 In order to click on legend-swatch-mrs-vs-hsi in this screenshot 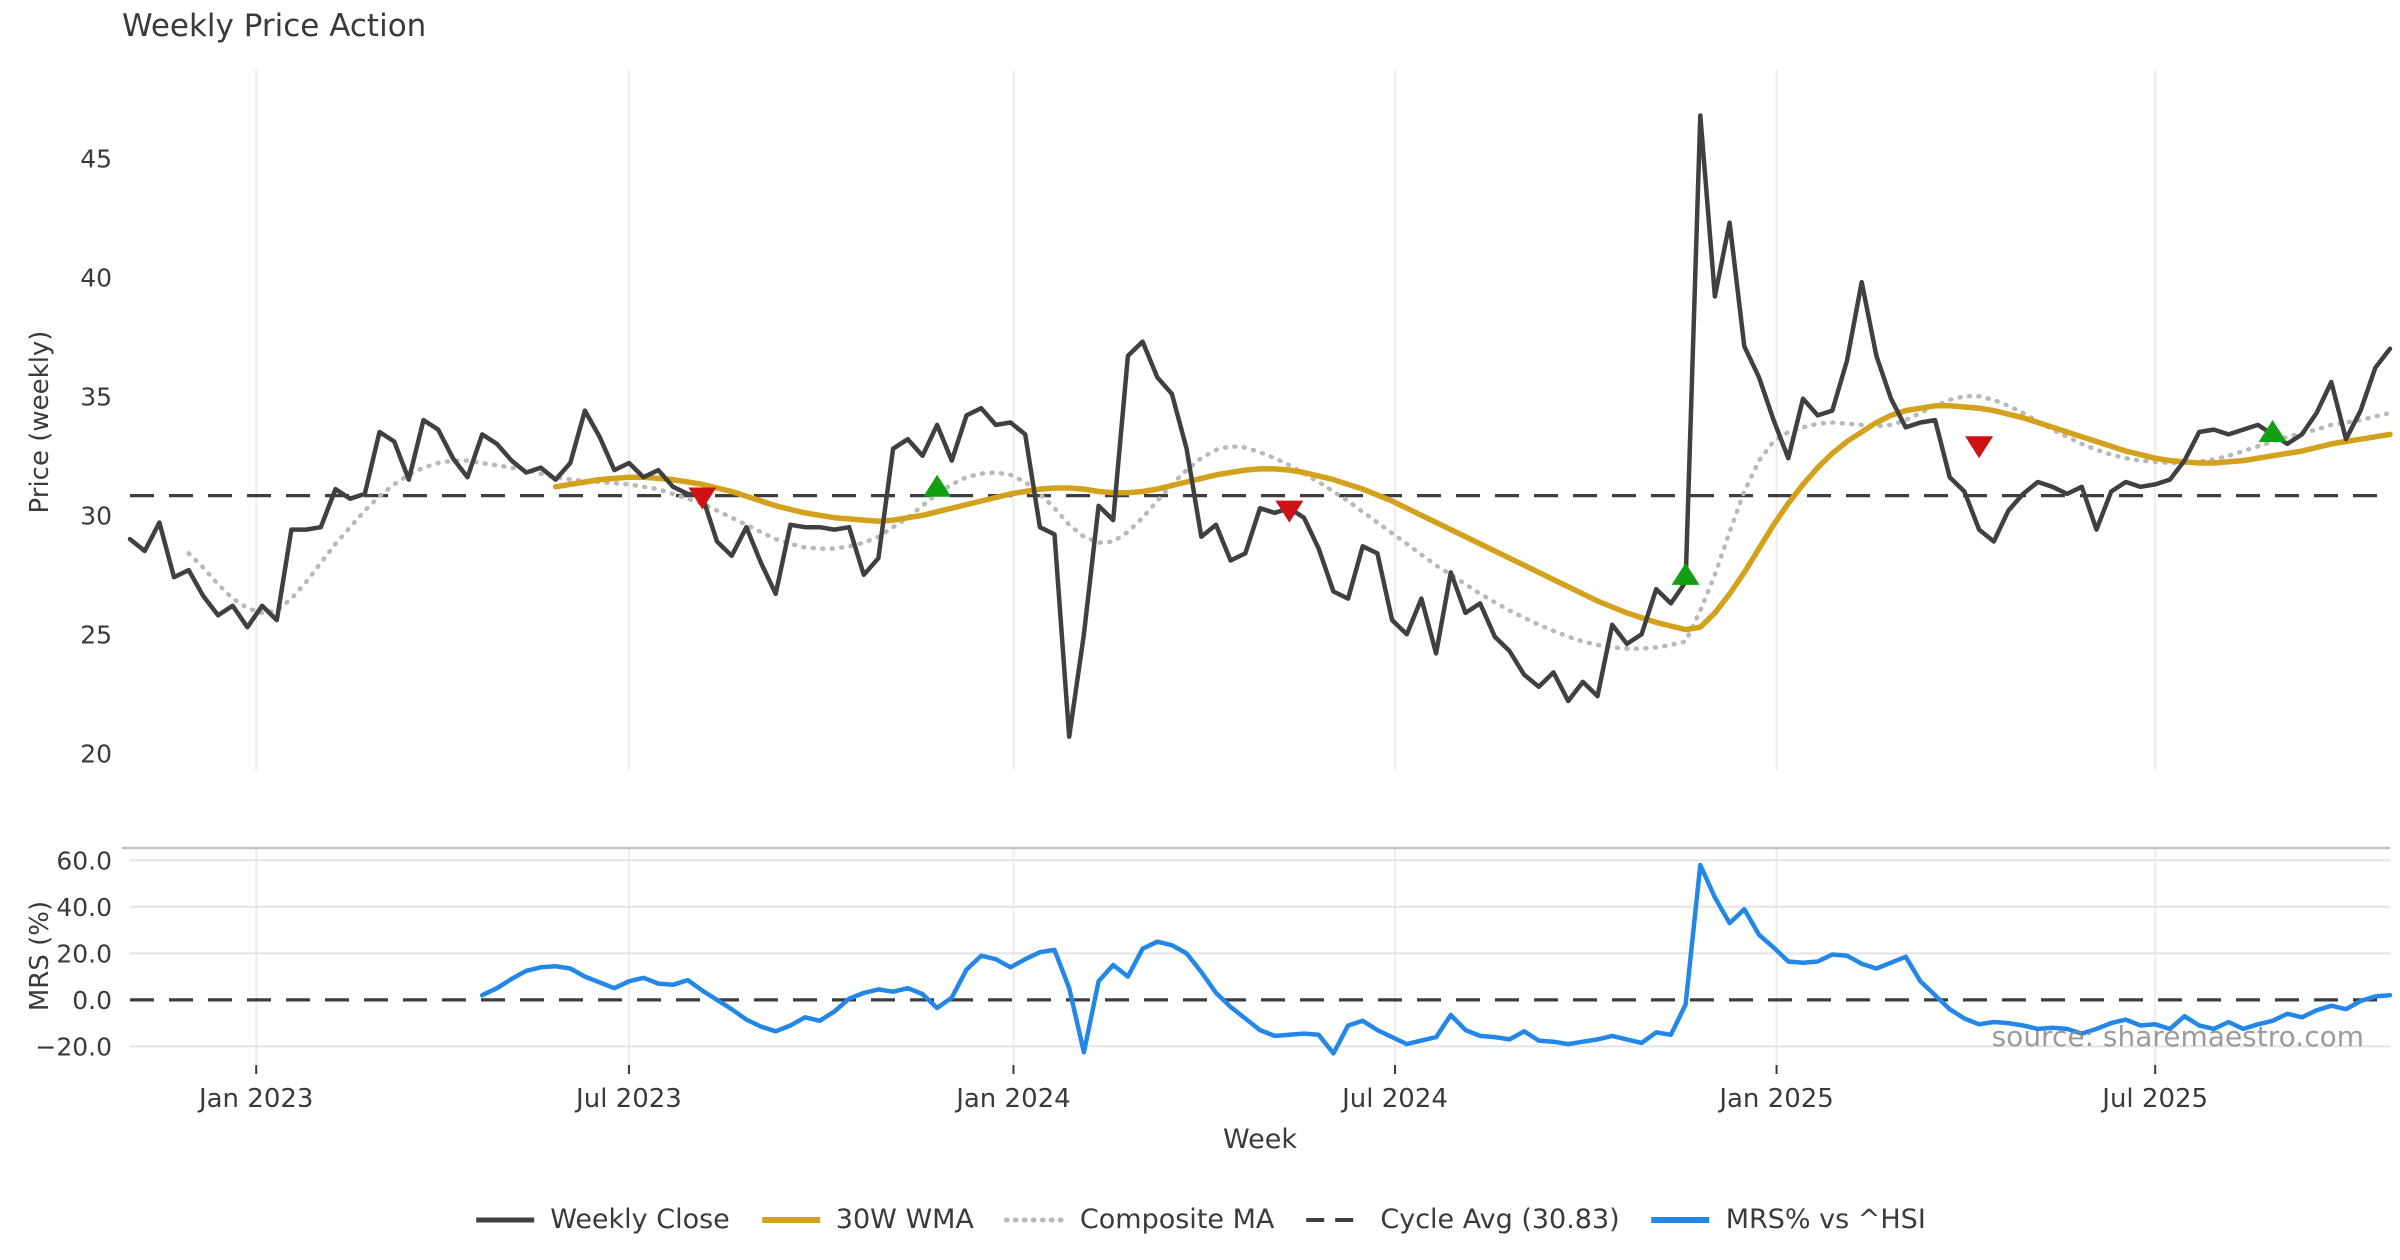, I will do `click(1680, 1219)`.